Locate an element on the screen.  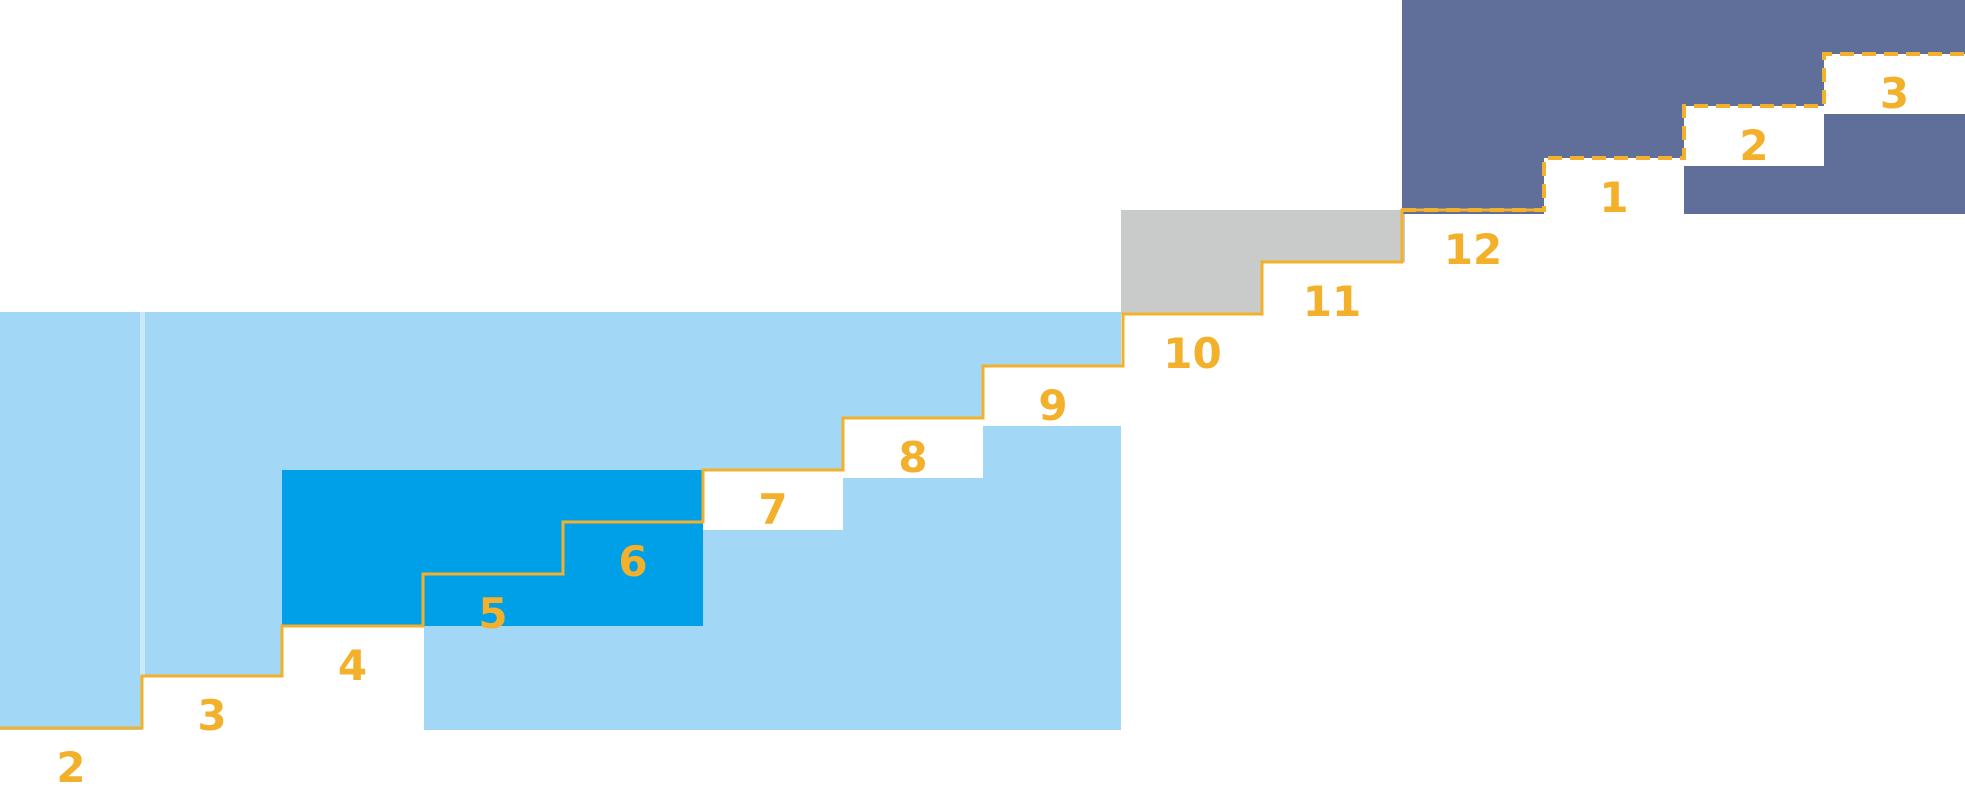
step-label: 11 is located at coordinates (1332, 301).